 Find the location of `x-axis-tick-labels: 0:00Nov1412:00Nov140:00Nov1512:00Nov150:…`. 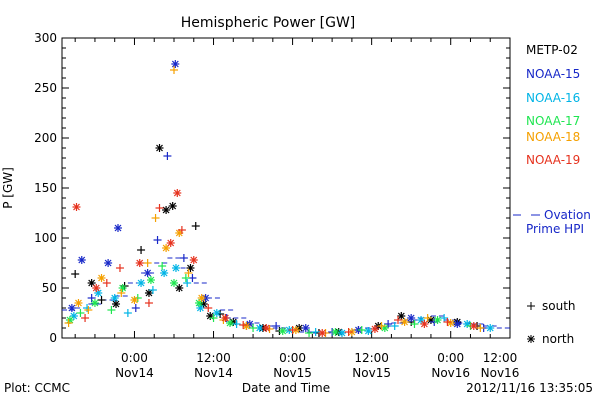

x-axis-tick-labels: 0:00Nov1412:00Nov140:00Nov1512:00Nov150:… is located at coordinates (317, 365).